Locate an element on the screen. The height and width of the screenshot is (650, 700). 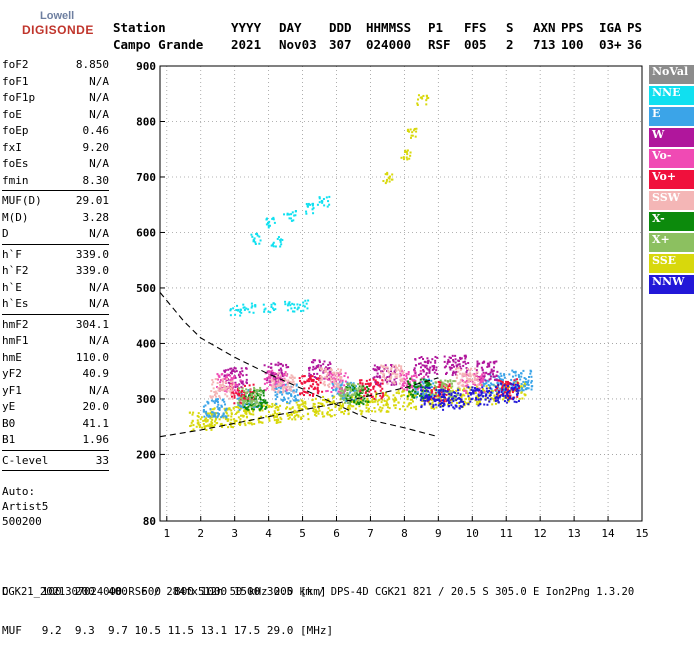
auto-label: Auto: is located at coordinates (19, 491).